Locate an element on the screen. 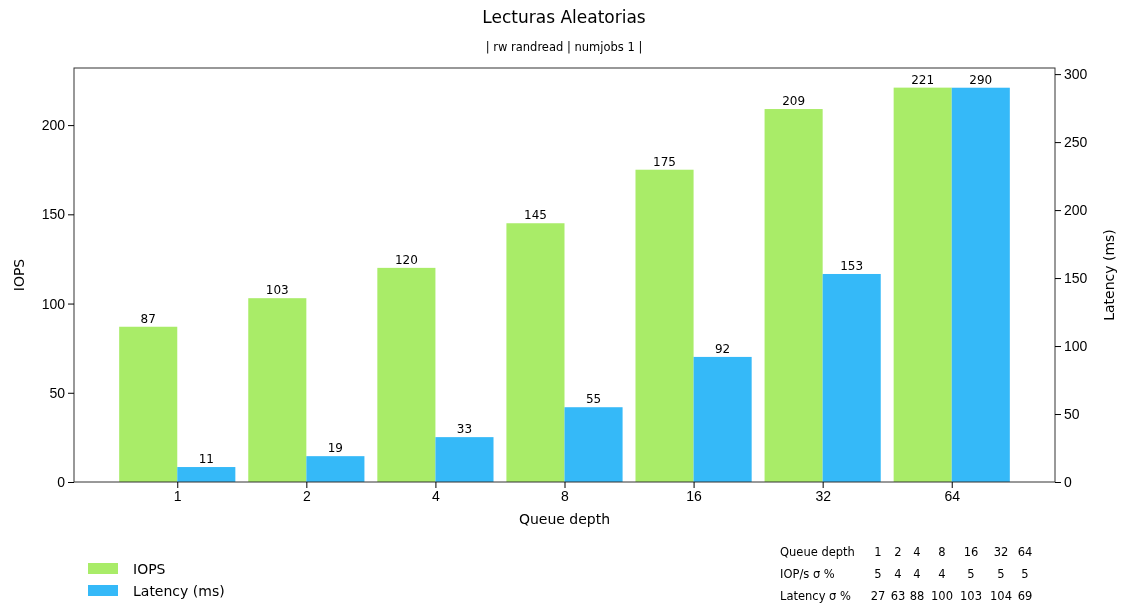 This screenshot has width=1121, height=604. text: Latency σ % is located at coordinates (816, 596).